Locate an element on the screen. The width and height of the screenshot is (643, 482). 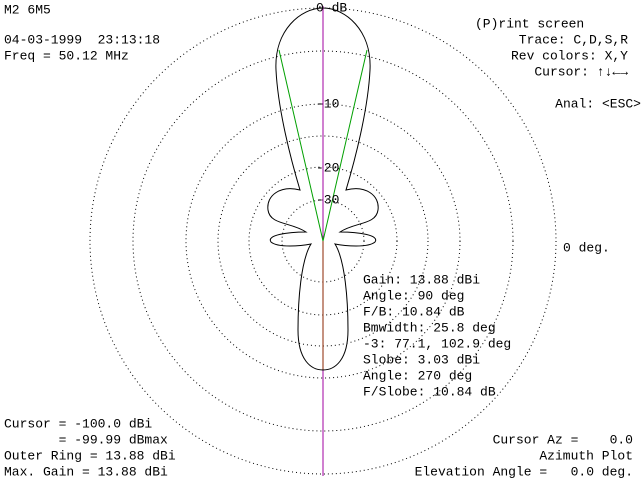
datetime: 04-03-1999 23:13:18 is located at coordinates (82, 39).